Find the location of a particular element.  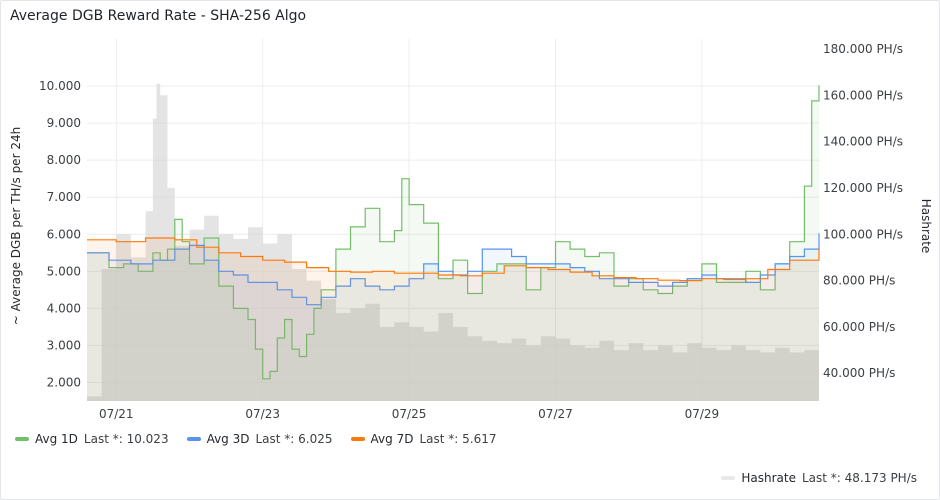

panel-title: Average DGB Reward Rate - SHA-256 Algo is located at coordinates (158, 16).